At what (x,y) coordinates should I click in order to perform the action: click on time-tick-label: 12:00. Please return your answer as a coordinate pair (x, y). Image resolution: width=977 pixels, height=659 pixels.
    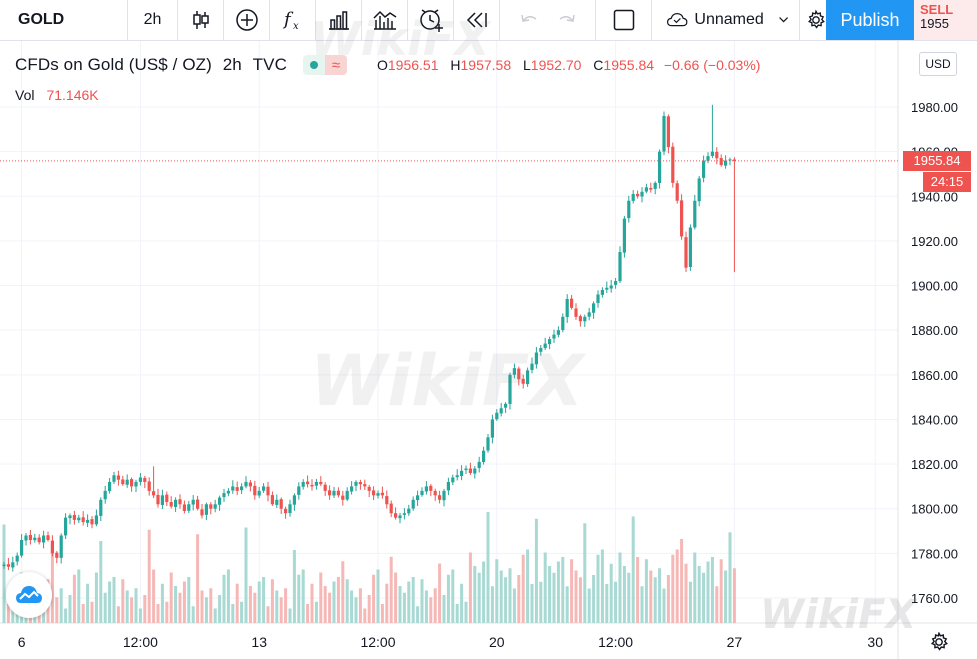
    Looking at the image, I should click on (377, 642).